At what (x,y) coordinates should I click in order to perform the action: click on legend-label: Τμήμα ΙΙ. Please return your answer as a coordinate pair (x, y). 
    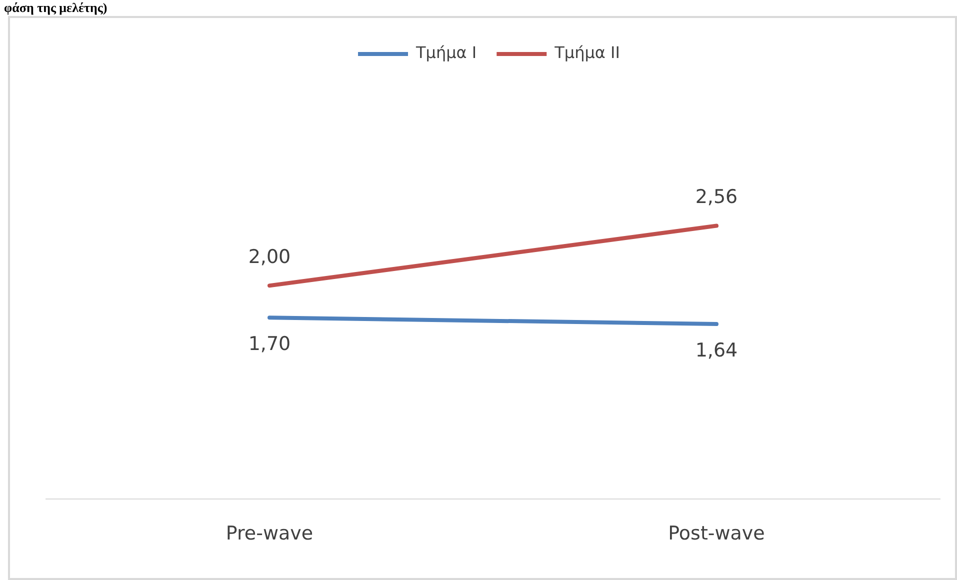
    Looking at the image, I should click on (587, 52).